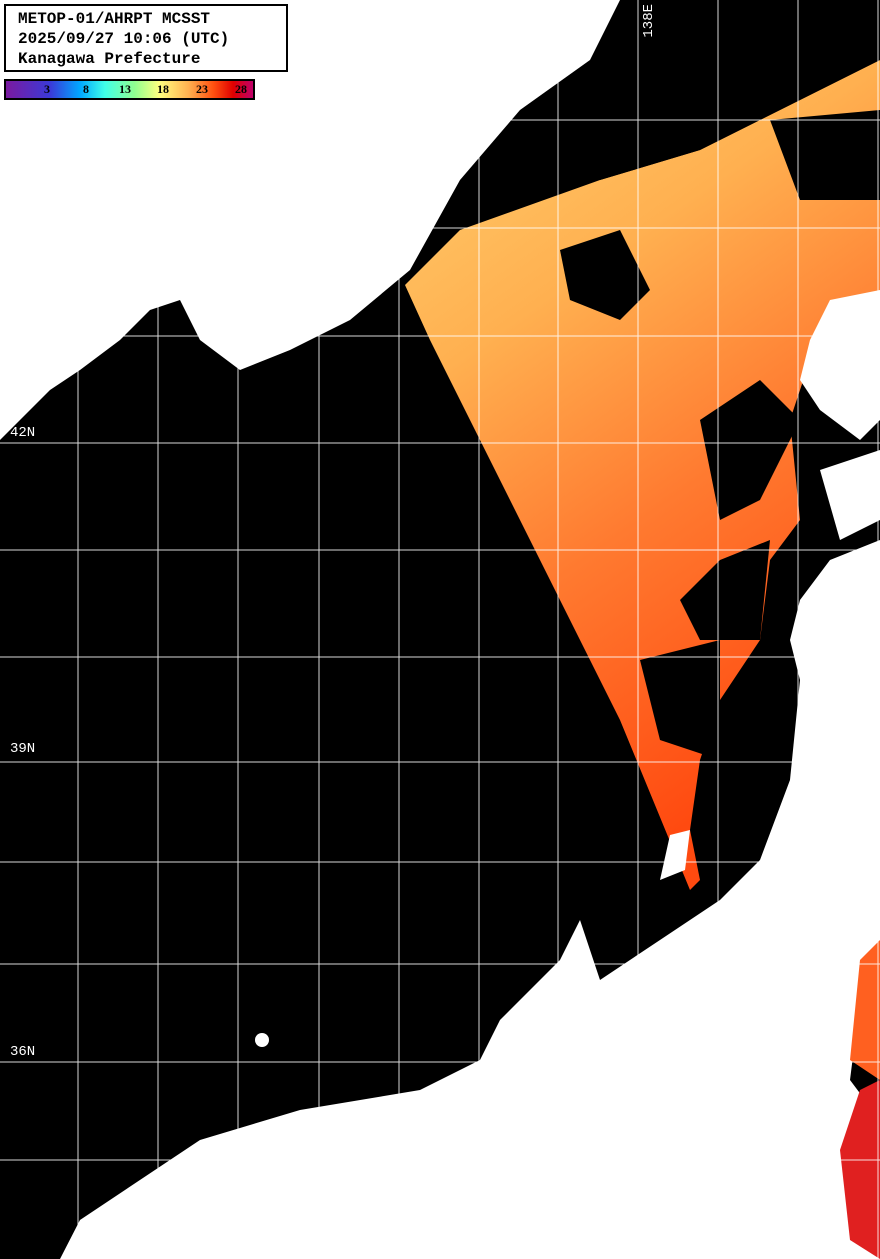  What do you see at coordinates (114, 19) in the screenshot?
I see `satellite-product: METOP-01/AHRPT MCSST` at bounding box center [114, 19].